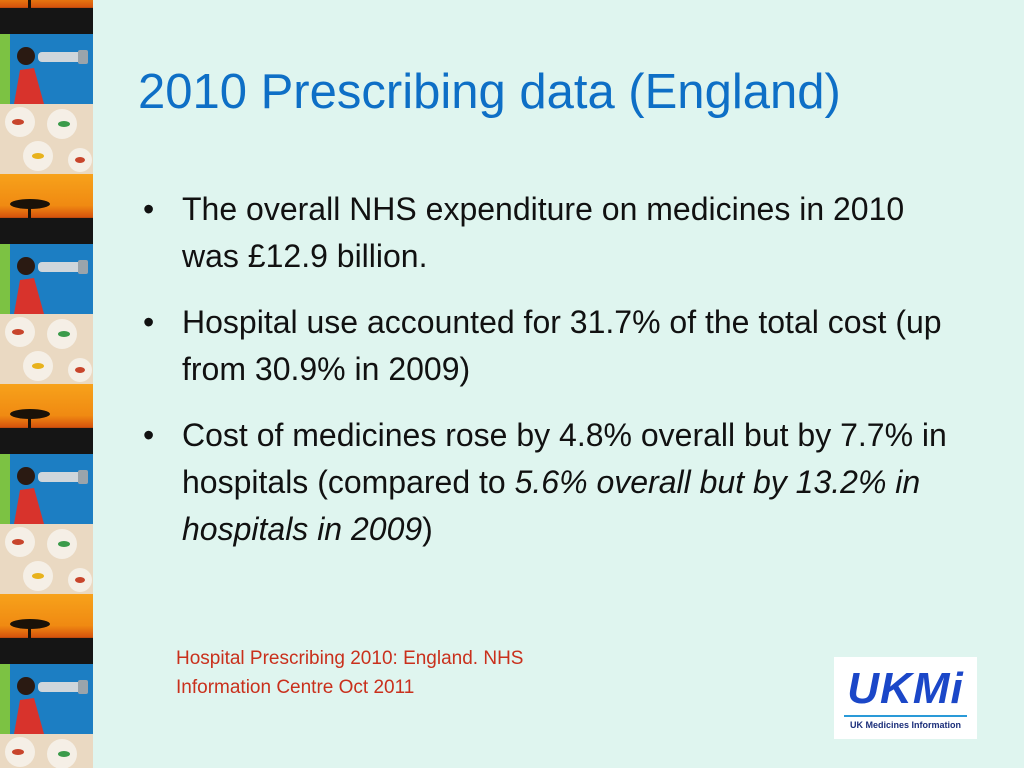 The height and width of the screenshot is (768, 1024). Describe the element at coordinates (350, 658) in the screenshot. I see `source-line: Hospital Prescribing 2010: England. NHS` at that location.